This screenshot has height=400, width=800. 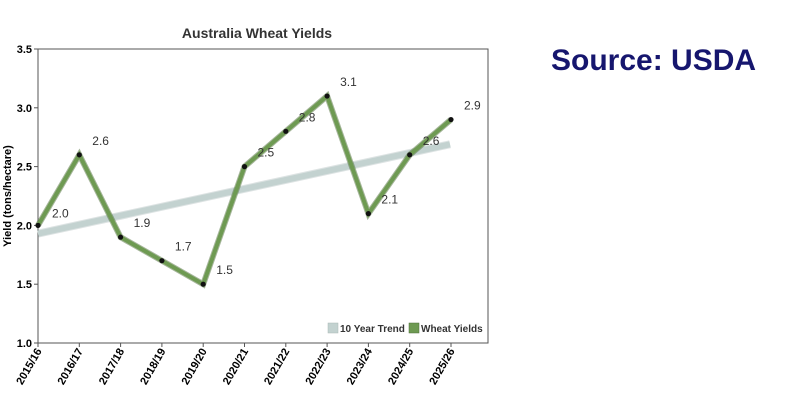 I want to click on chart-title: Australia Wheat Yields, so click(x=257, y=33).